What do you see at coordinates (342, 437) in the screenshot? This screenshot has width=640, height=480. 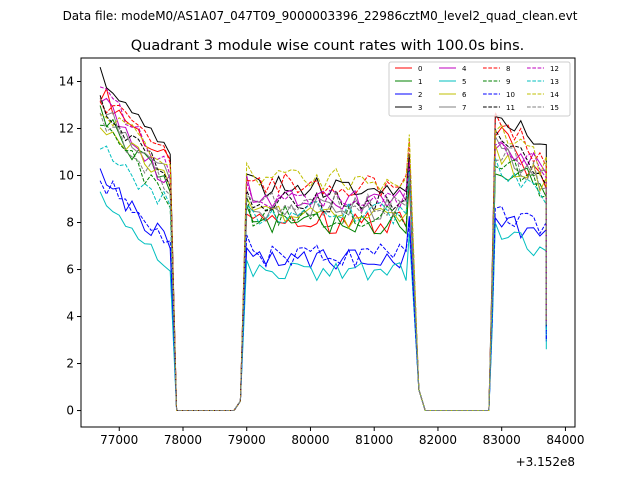 I see `x-axis: 77000 78000 79000 80000 81000 82000 83000 84000` at bounding box center [342, 437].